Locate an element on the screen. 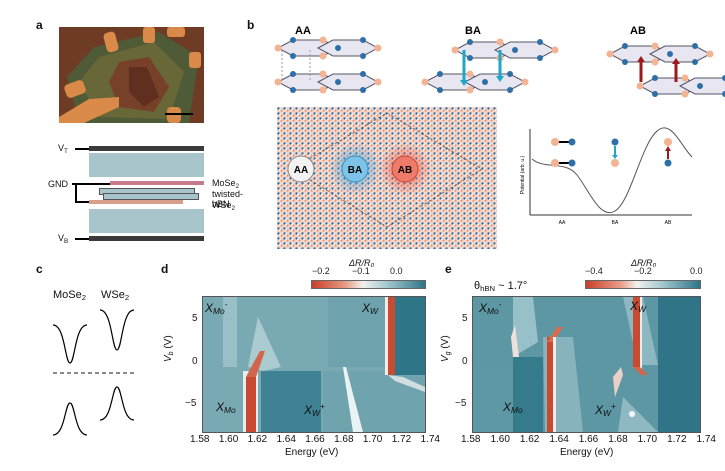 Image resolution: width=725 pixels, height=471 pixels. mose2-title: MoSe2 is located at coordinates (70, 295).